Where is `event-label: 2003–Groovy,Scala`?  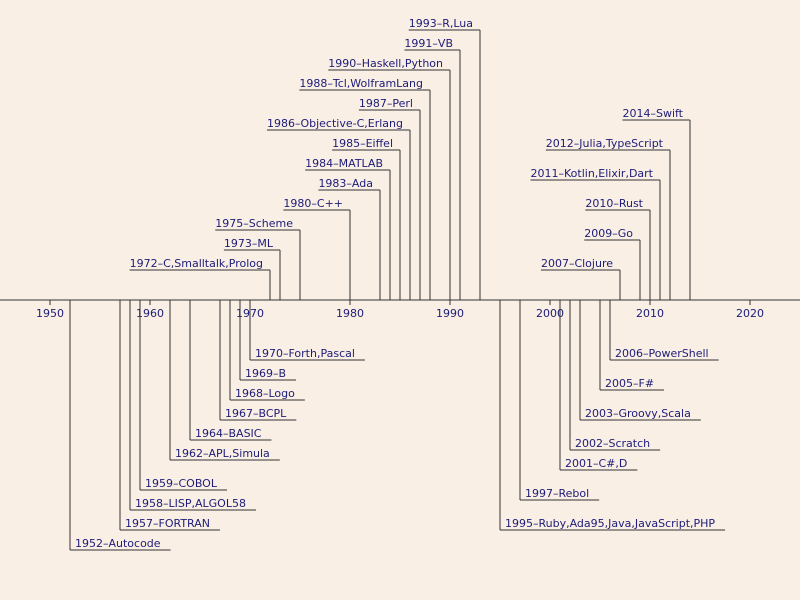
event-label: 2003–Groovy,Scala is located at coordinates (638, 413).